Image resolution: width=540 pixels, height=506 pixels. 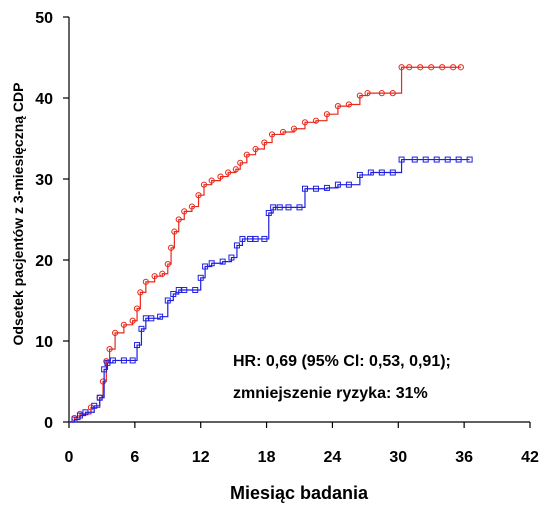 I want to click on y-axis-title: Odsetek pacjentów z 3-miesięczną CDP, so click(x=18, y=214).